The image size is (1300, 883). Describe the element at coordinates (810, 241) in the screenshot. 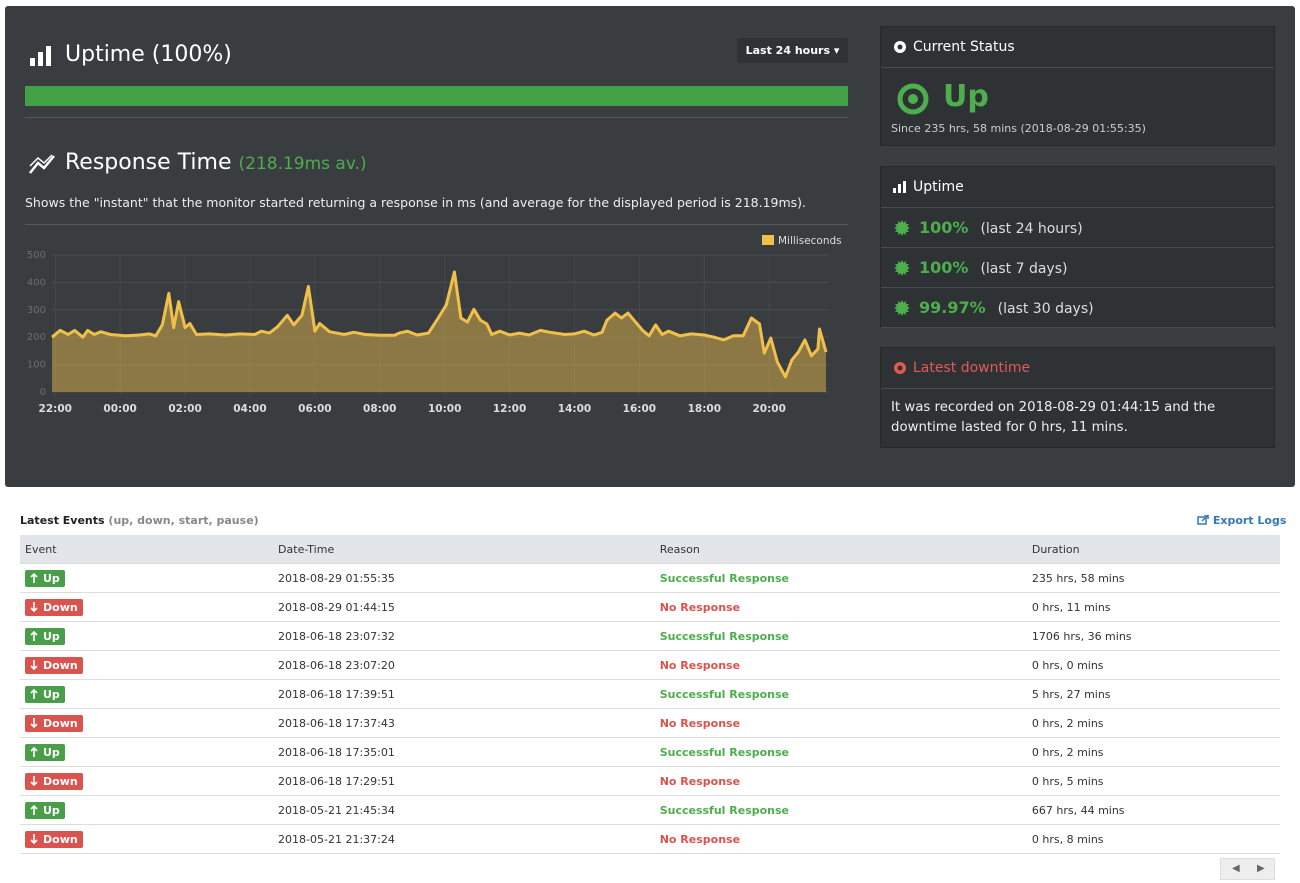

I see `legend-label: Milliseconds` at that location.